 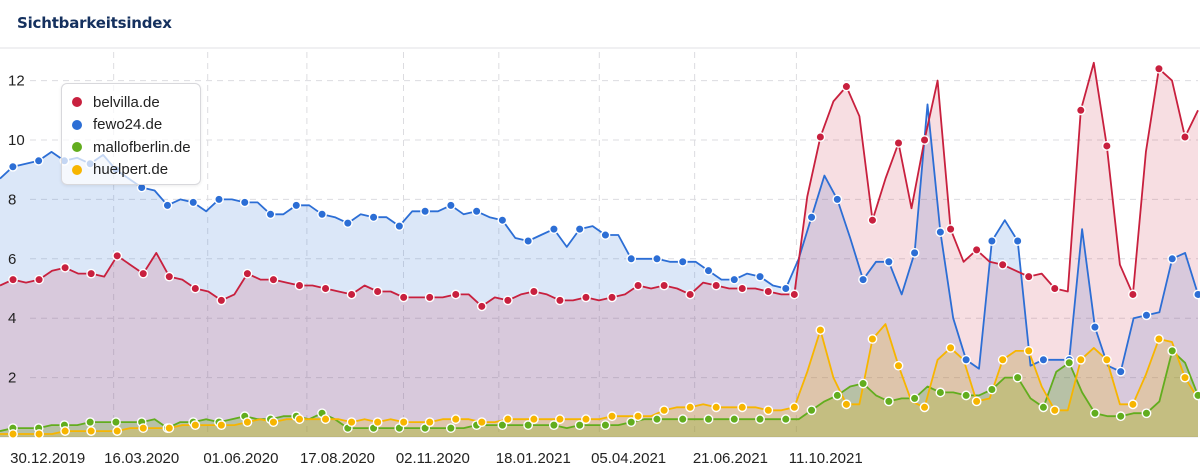 I want to click on legend-item-belvilla: belvilla.de, so click(x=131, y=102).